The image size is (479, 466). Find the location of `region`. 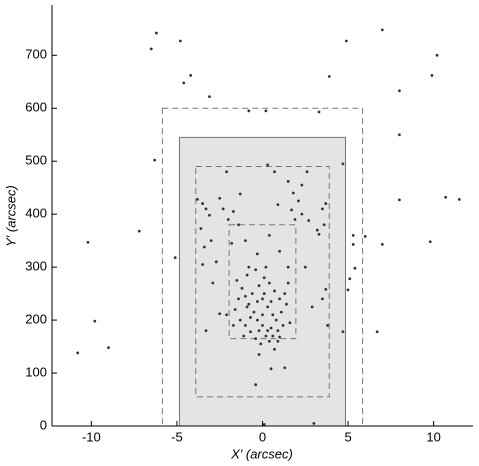

region is located at coordinates (262, 282).